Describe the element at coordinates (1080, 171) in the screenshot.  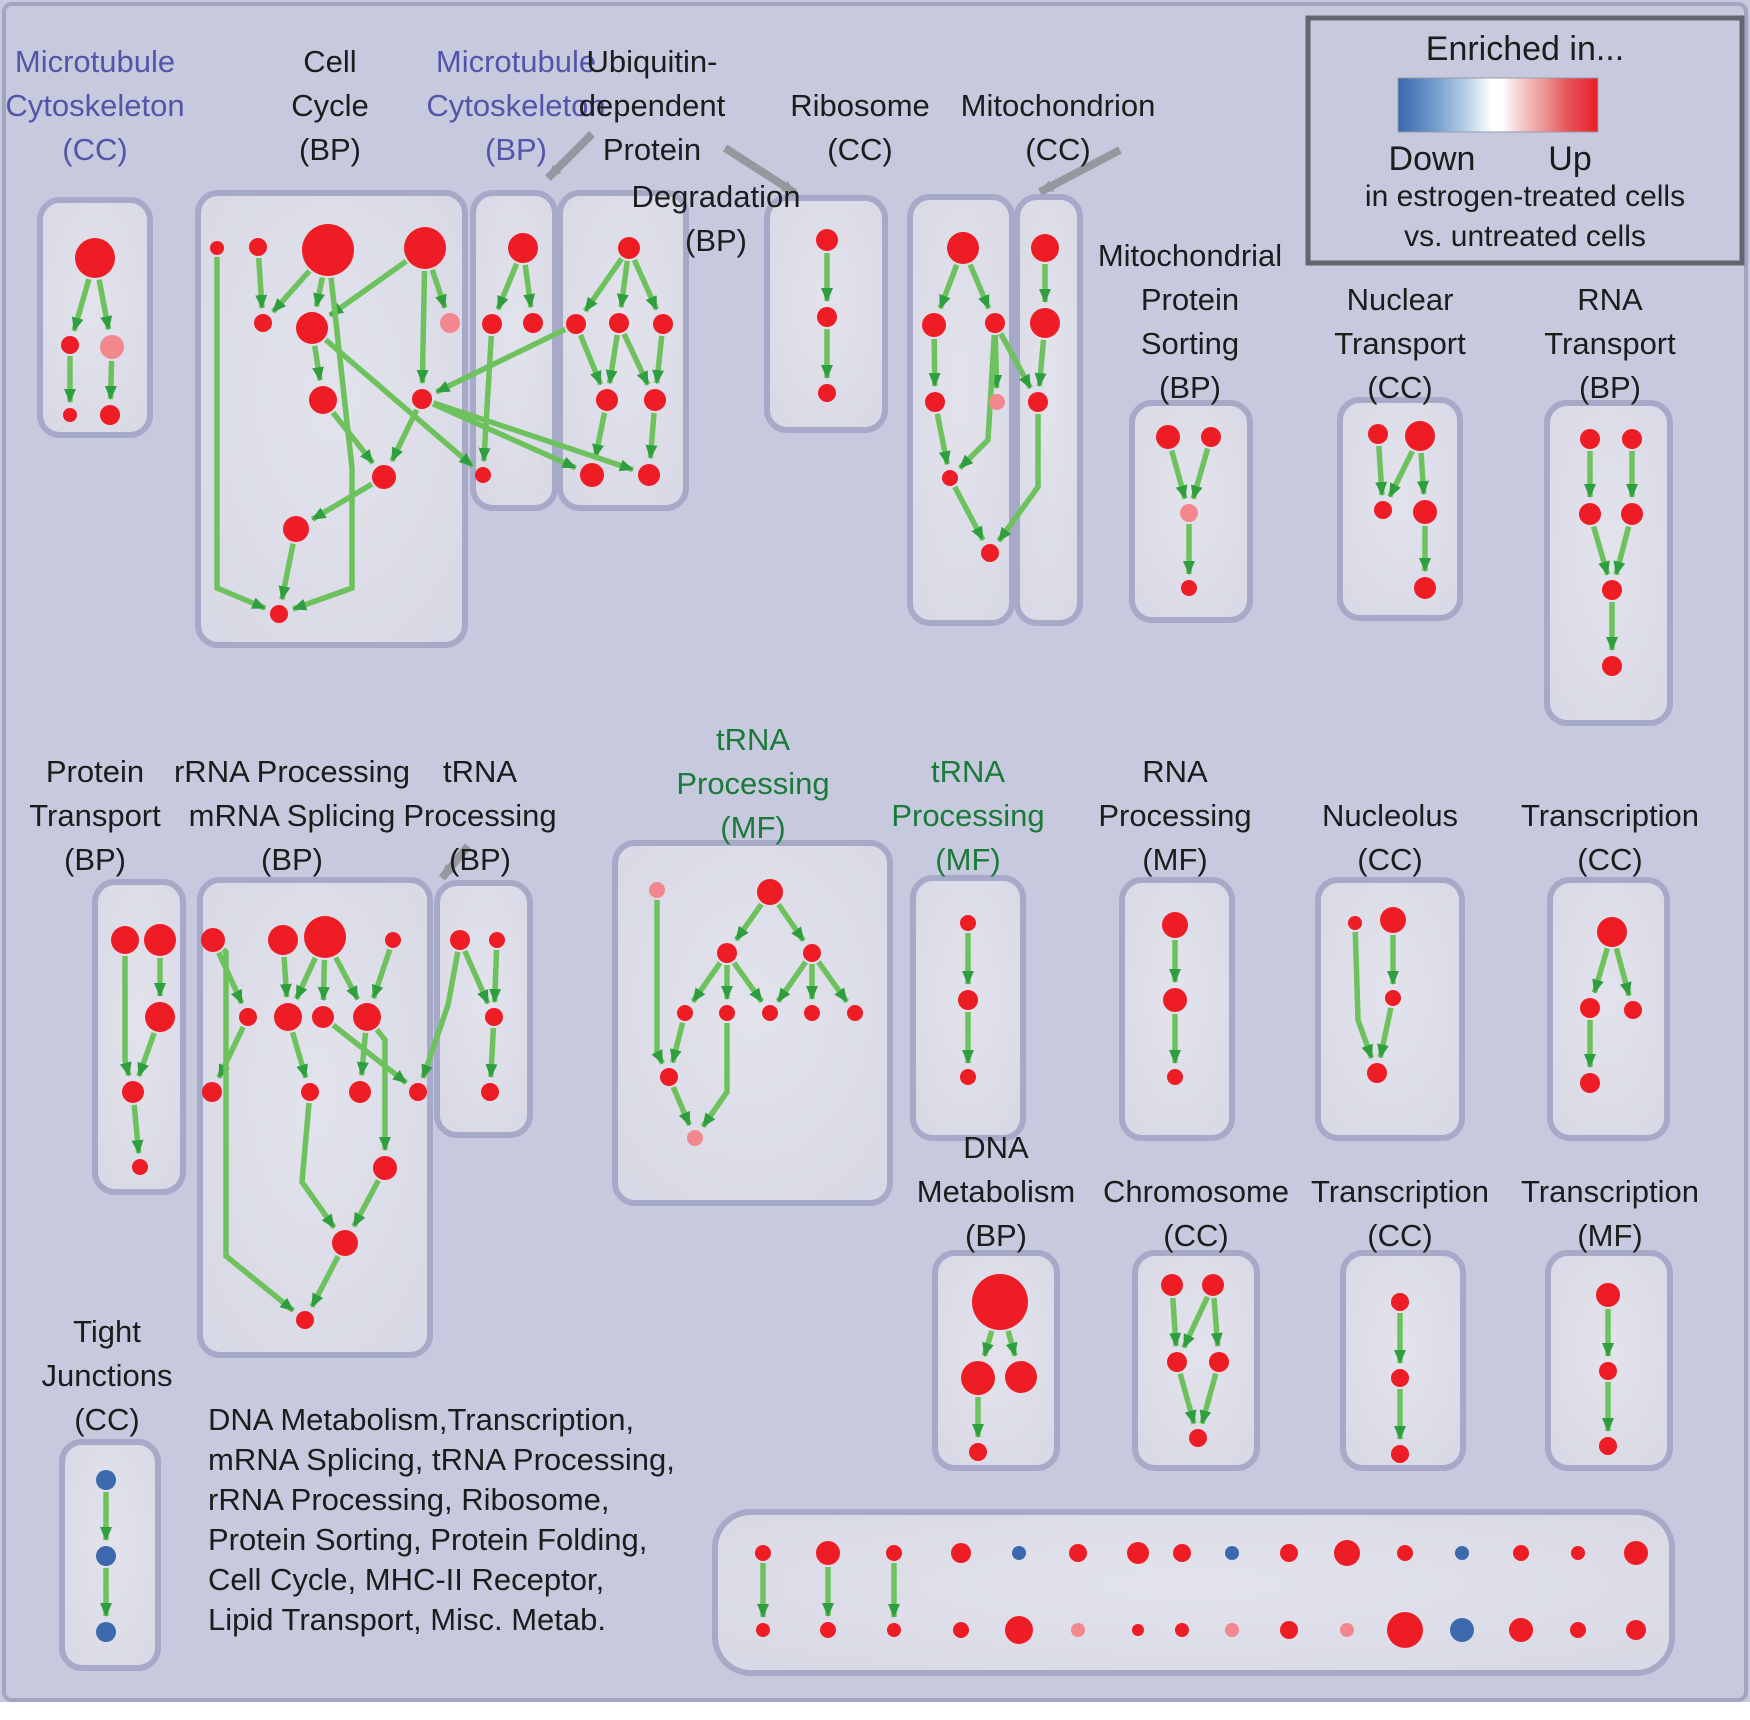
I see `pointer-arrow` at that location.